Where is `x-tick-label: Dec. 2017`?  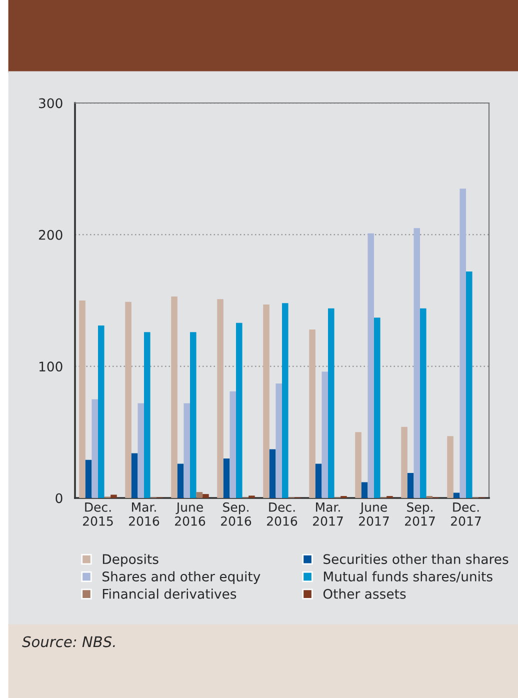
x-tick-label: Dec. 2017 is located at coordinates (466, 514).